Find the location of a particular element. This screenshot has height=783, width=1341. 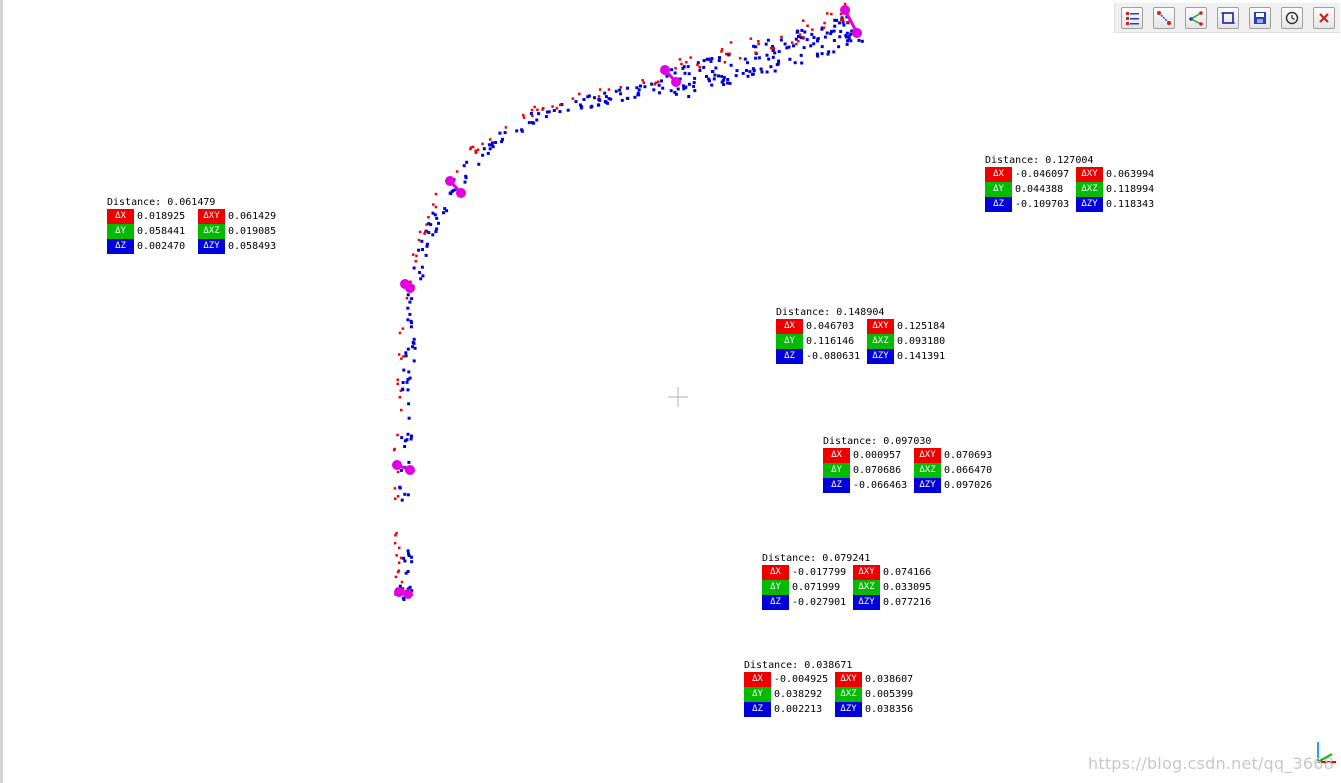

close-icon is located at coordinates (1324, 17).